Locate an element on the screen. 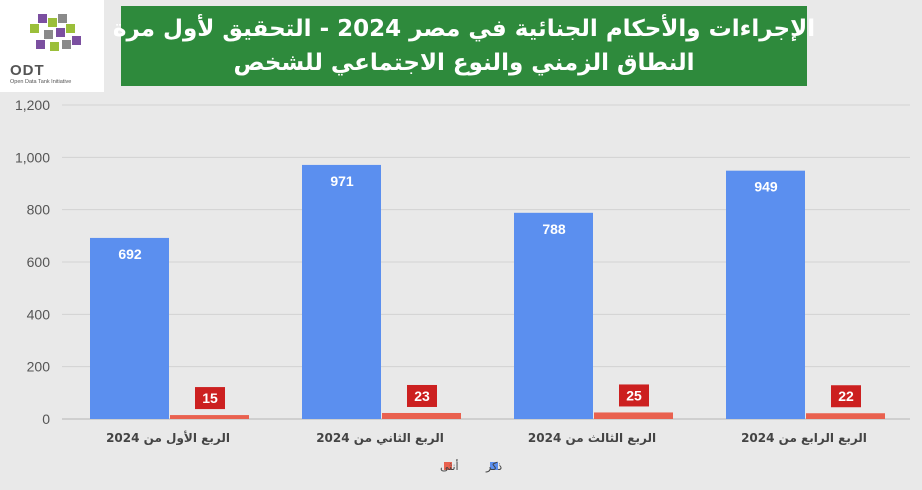 The width and height of the screenshot is (922, 490). x-category-label: الربع الثالث من 2024 is located at coordinates (592, 438).